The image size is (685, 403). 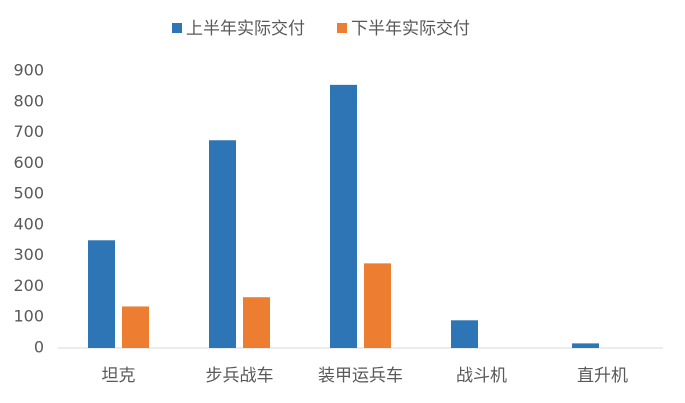 I want to click on y-tick-label: 300, so click(x=28, y=254).